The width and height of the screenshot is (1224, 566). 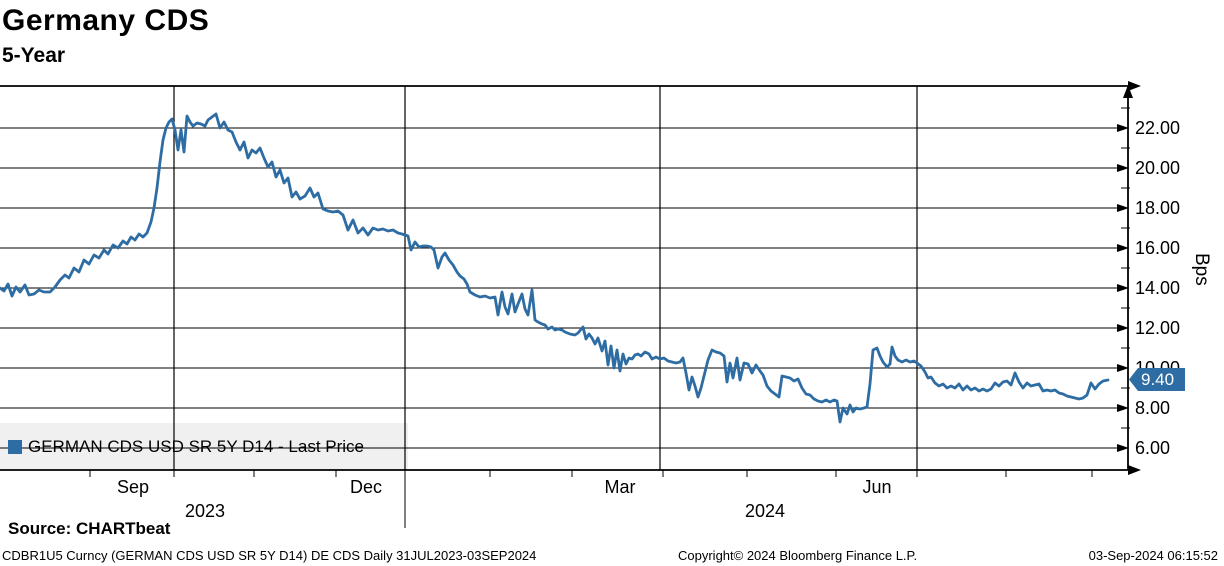 I want to click on page-title: Germany CDS, so click(x=106, y=20).